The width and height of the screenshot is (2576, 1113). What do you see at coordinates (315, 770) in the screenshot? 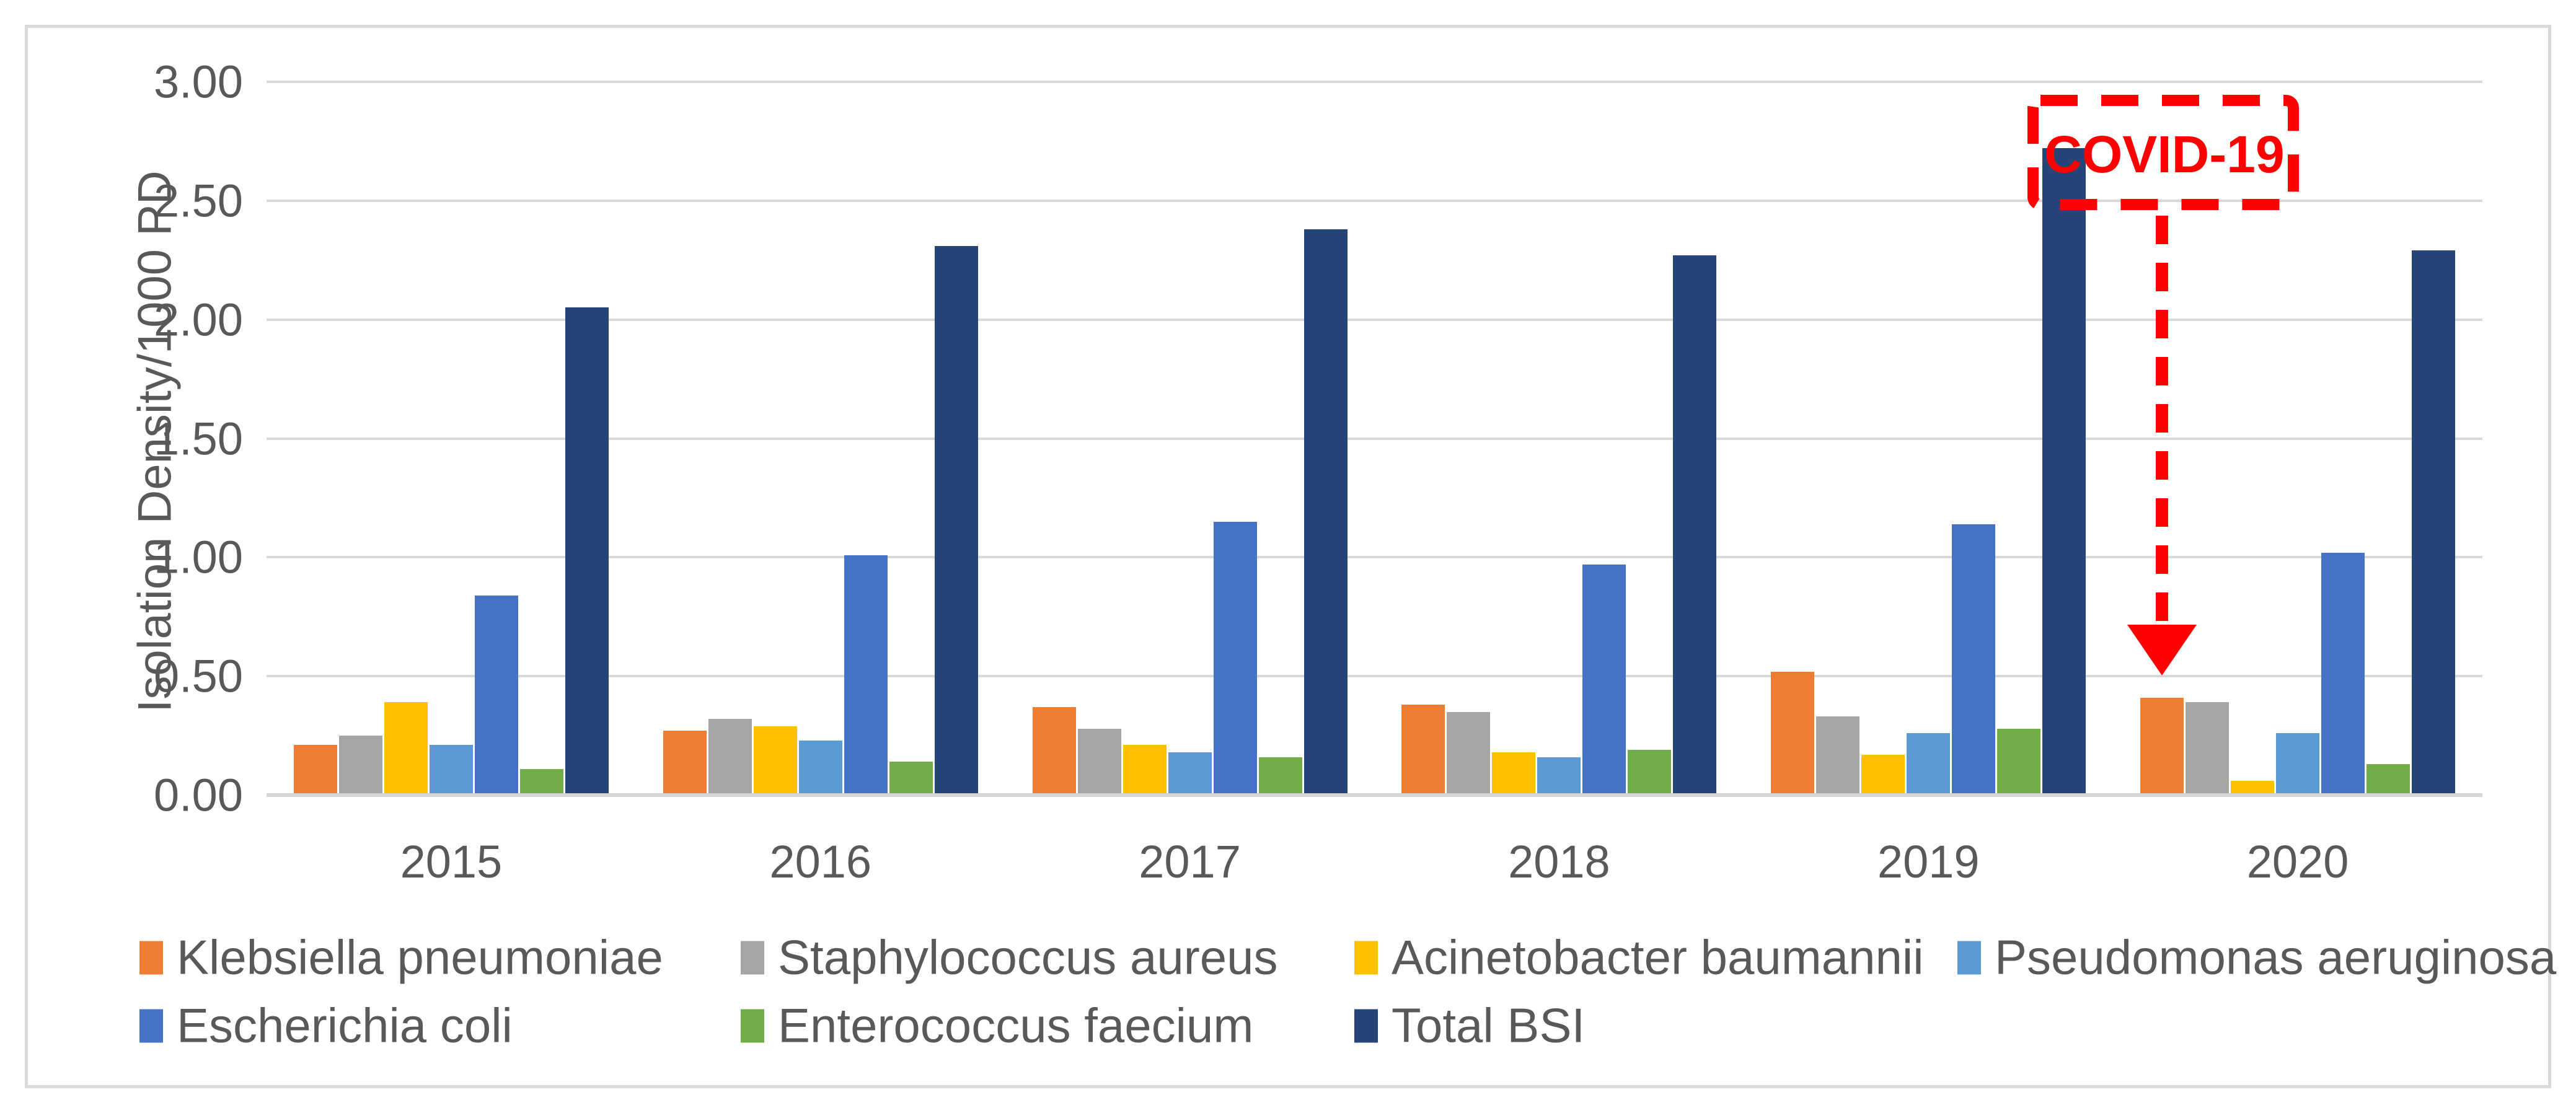
I see `bar-2015-klebsiella-pneumoniae` at bounding box center [315, 770].